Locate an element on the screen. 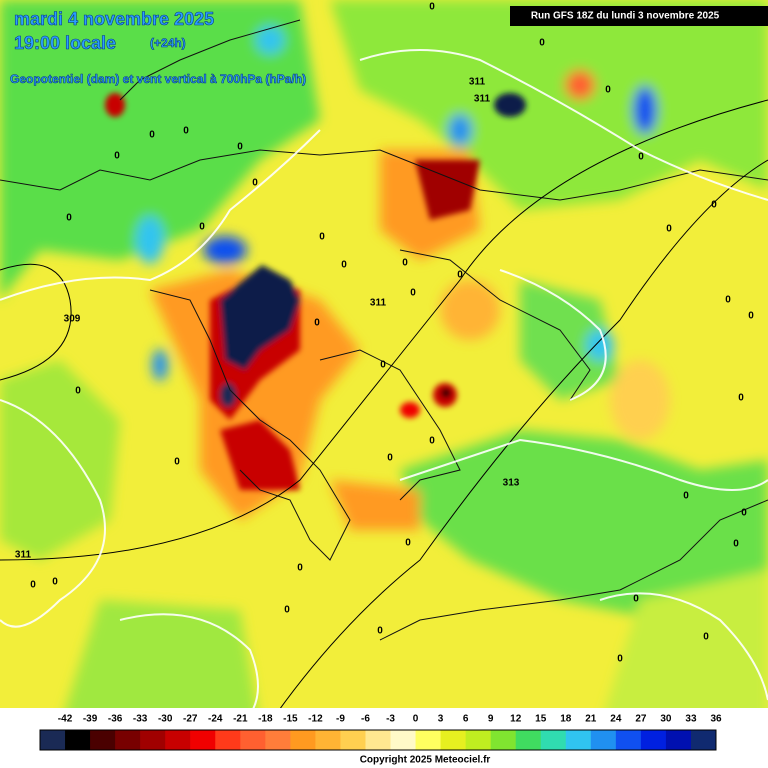  copyright: Copyright 2025 Meteociel.fr is located at coordinates (425, 760).